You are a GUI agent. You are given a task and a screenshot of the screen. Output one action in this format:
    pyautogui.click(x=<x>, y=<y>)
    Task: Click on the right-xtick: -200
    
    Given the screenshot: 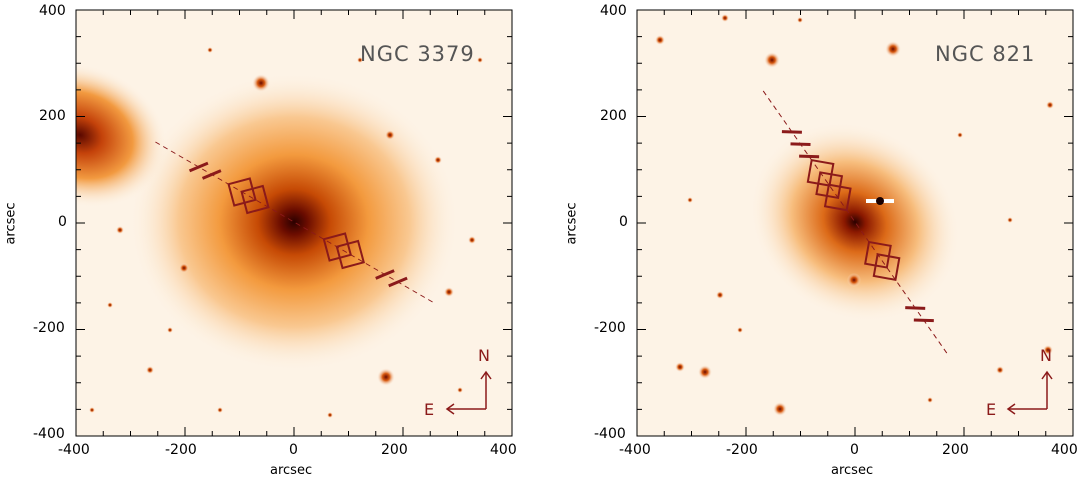 What is the action you would take?
    pyautogui.click(x=742, y=450)
    